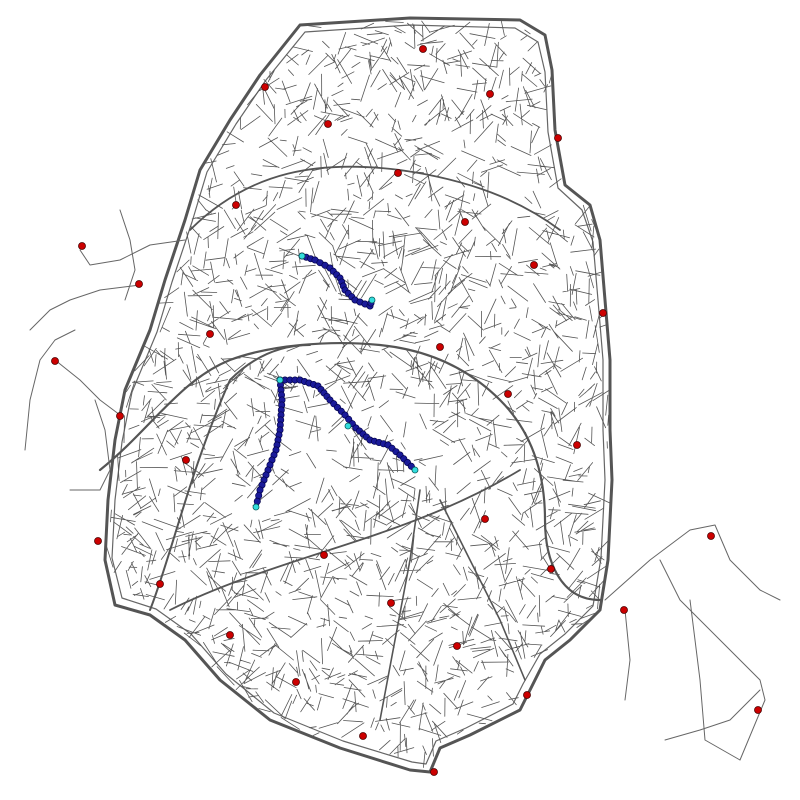 Image resolution: width=800 pixels, height=800 pixels. I want to click on south-boulevard, so click(345, 540).